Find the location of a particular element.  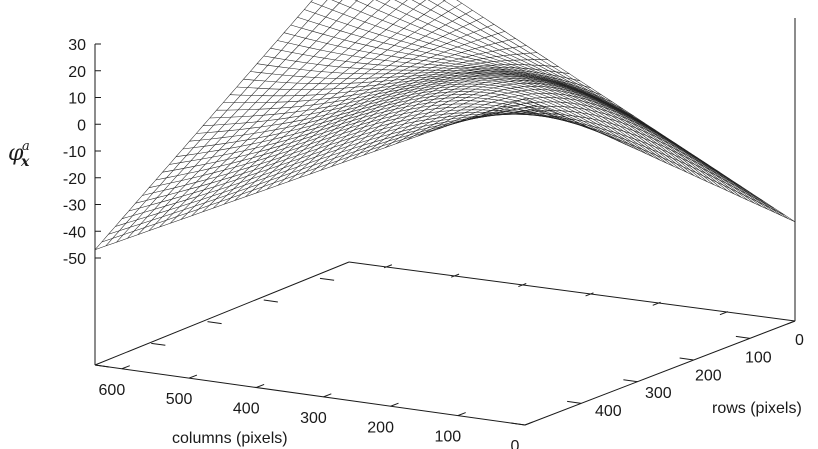

column-tick-label: 100 is located at coordinates (447, 437).